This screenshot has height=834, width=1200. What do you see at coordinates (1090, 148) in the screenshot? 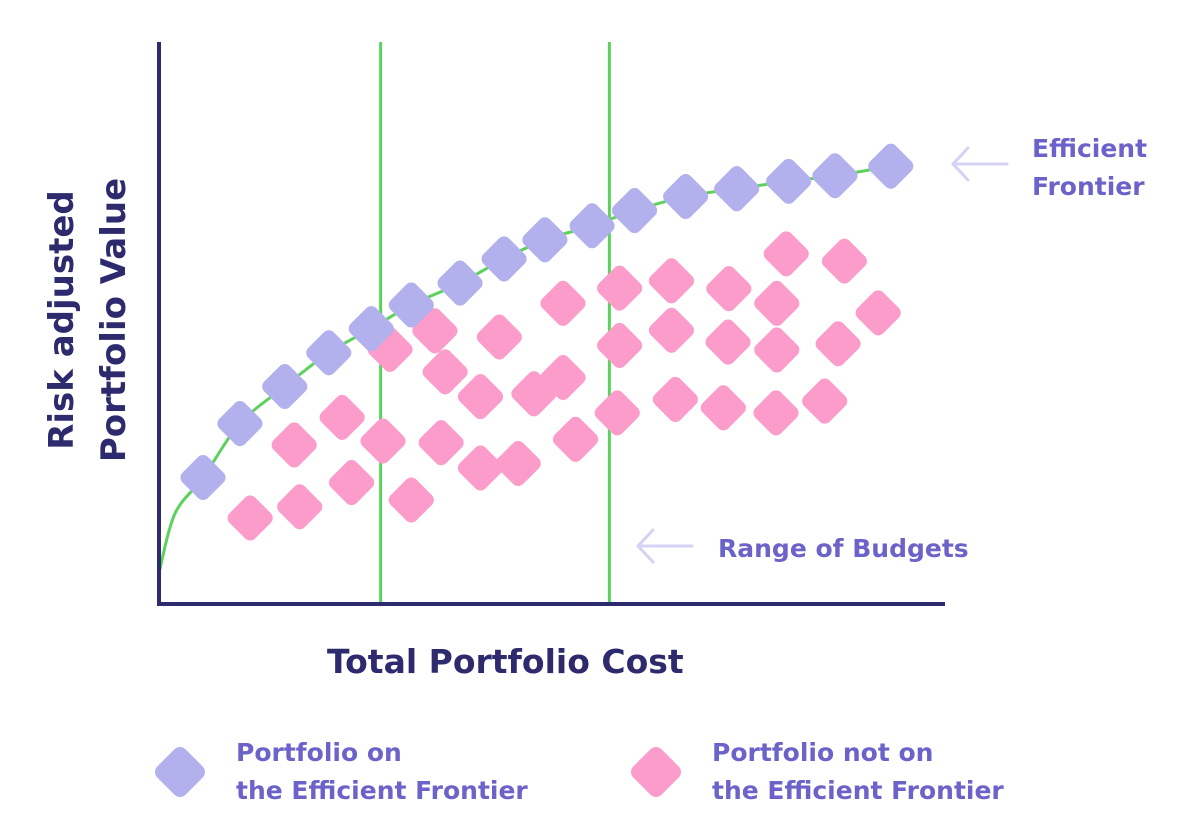
I see `frontier-annotation-line1: Efficient` at bounding box center [1090, 148].